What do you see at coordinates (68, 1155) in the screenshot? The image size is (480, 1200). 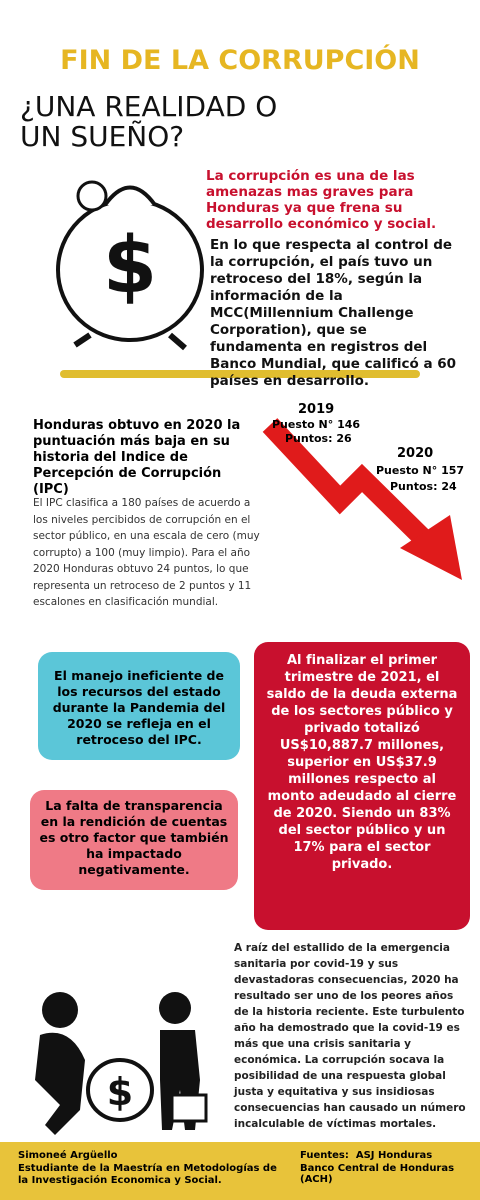 I see `author: Simoneé Argüello` at bounding box center [68, 1155].